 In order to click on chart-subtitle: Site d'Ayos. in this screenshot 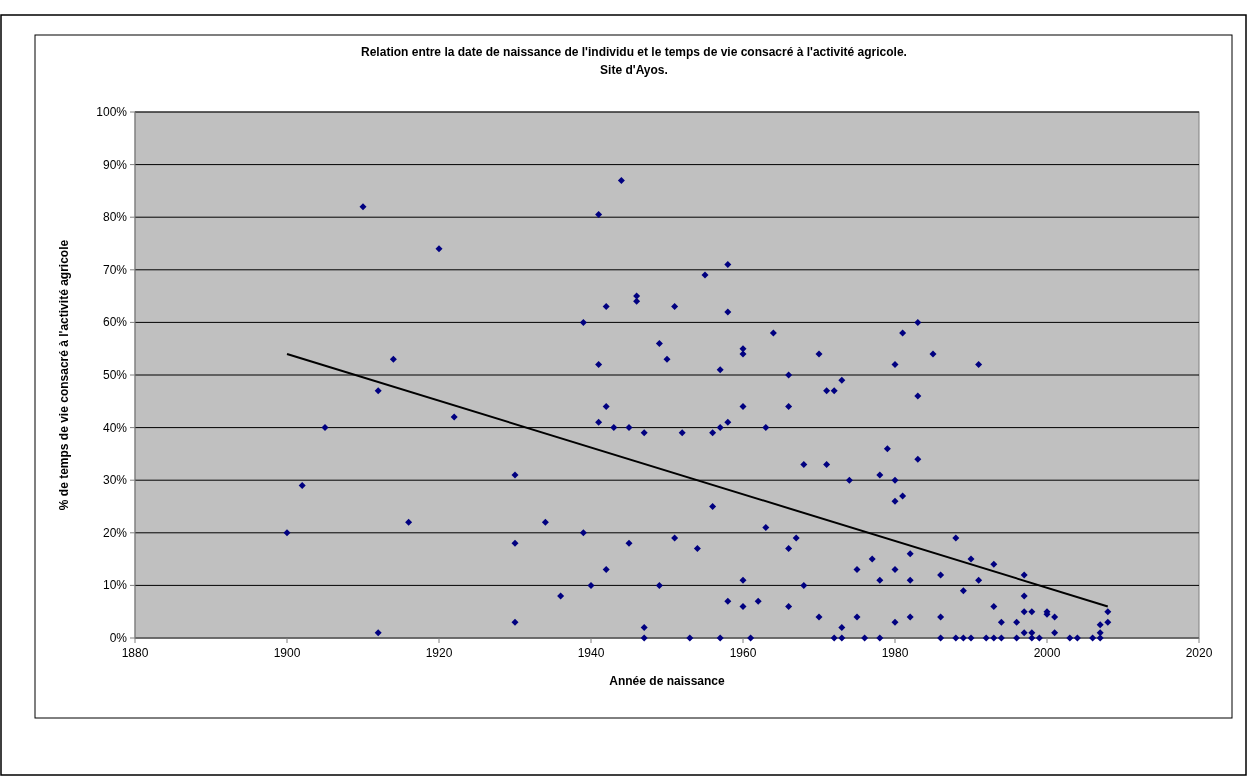, I will do `click(634, 70)`.